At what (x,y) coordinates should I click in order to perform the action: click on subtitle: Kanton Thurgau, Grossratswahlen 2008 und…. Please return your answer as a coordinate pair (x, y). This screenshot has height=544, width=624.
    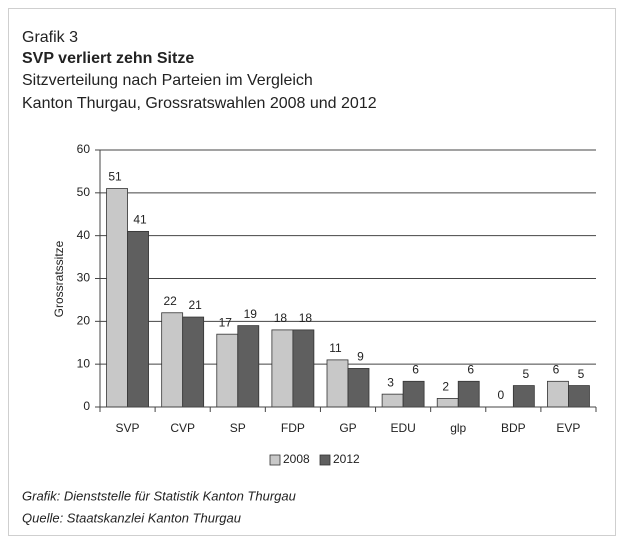
    Looking at the image, I should click on (199, 103).